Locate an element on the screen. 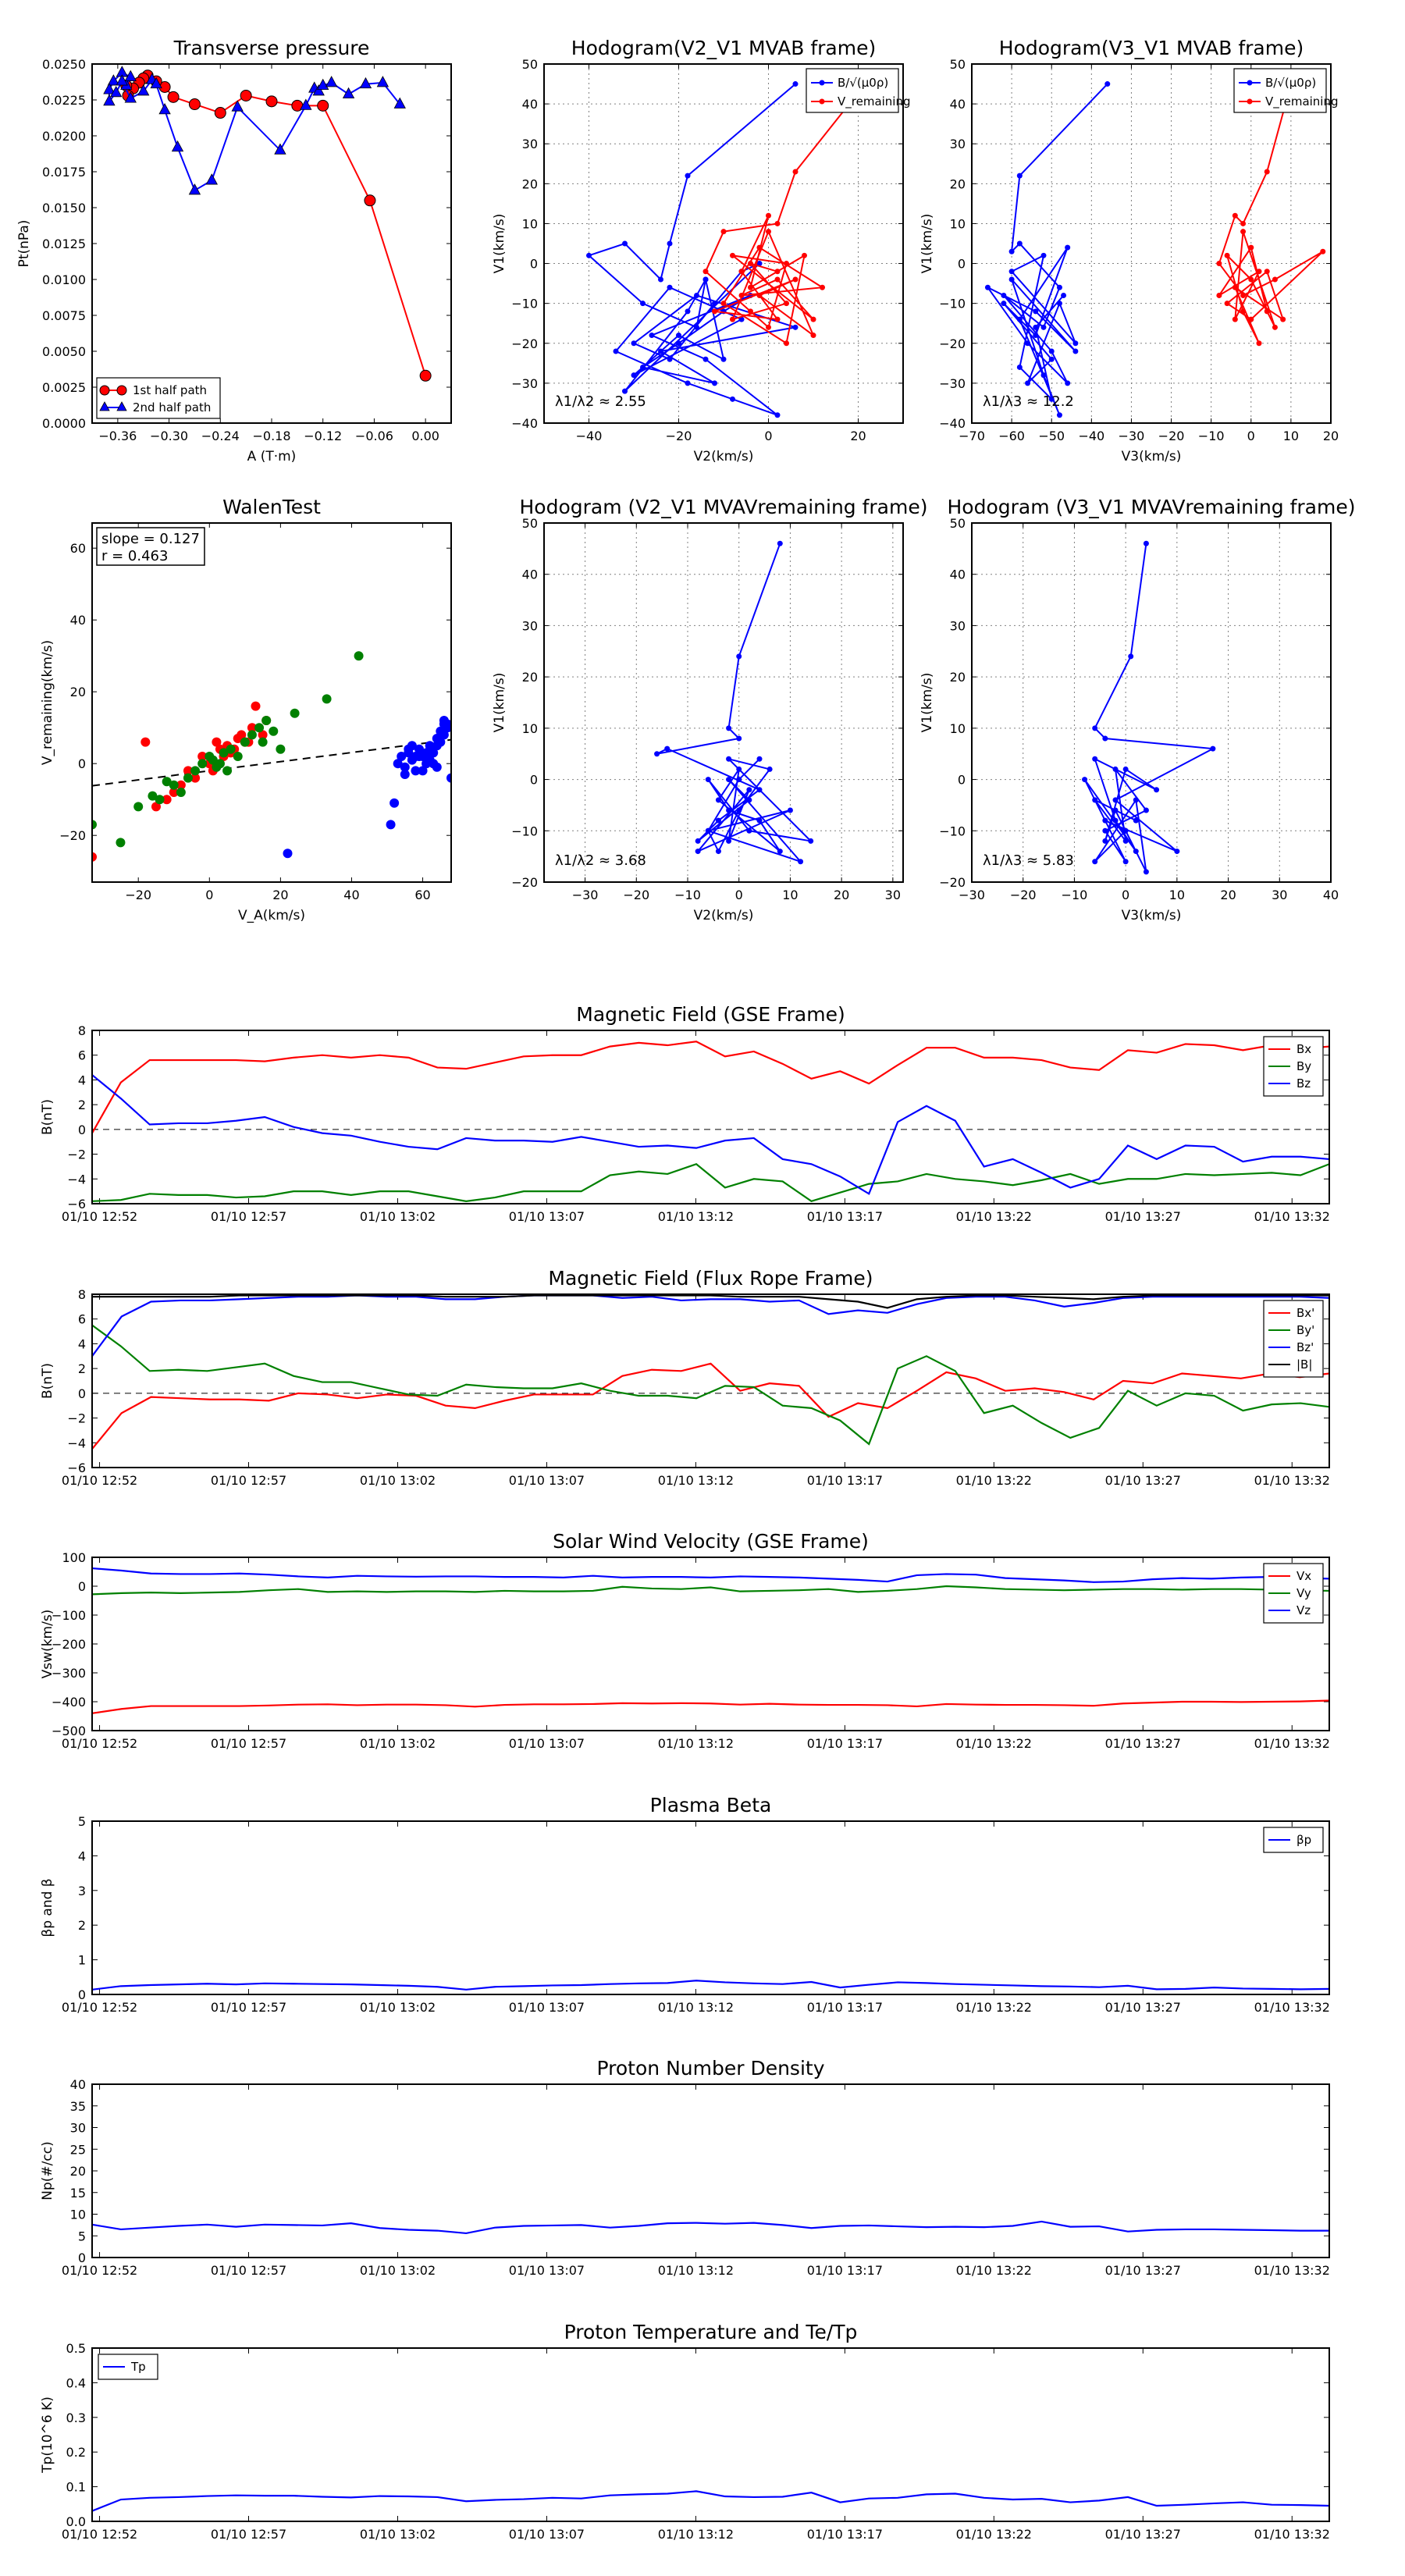 The height and width of the screenshot is (2576, 1405). y-tick-label: 40 is located at coordinates (78, 2084).